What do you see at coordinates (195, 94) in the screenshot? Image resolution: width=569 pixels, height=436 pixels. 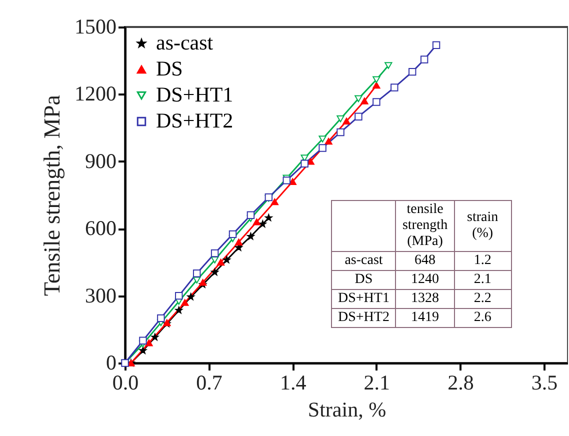 I see `legend-label: DS+HT1` at bounding box center [195, 94].